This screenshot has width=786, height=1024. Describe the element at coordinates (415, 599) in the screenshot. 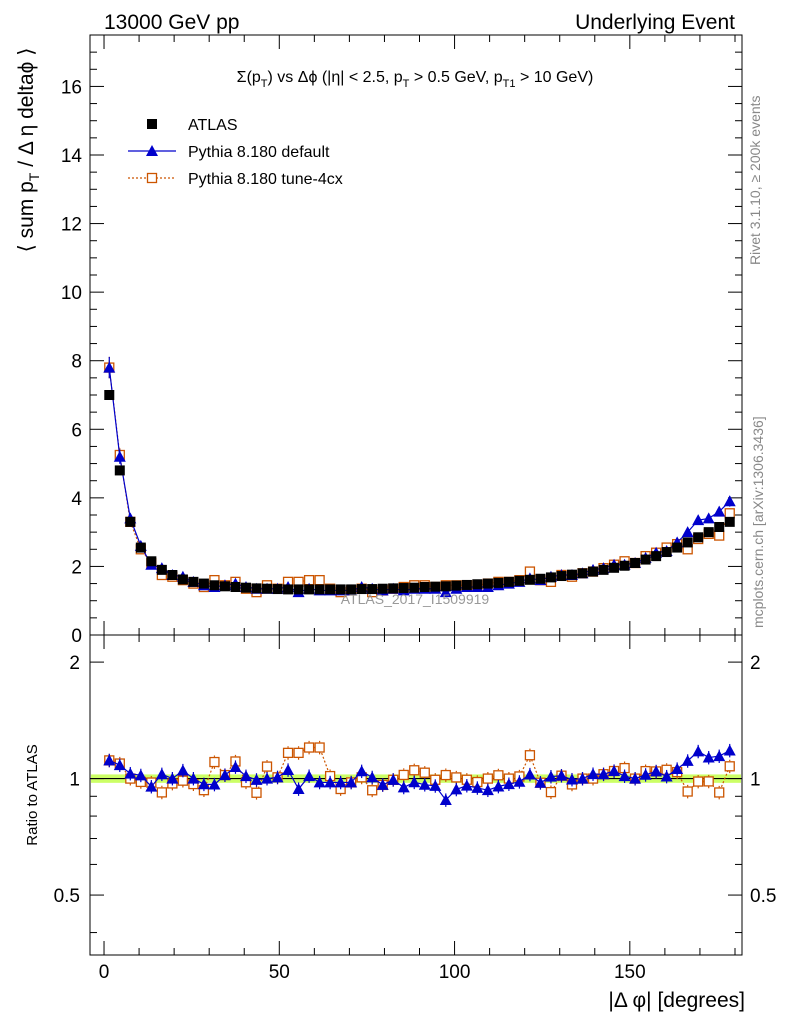

I see `watermark: ATLAS_2017_I1509919` at that location.